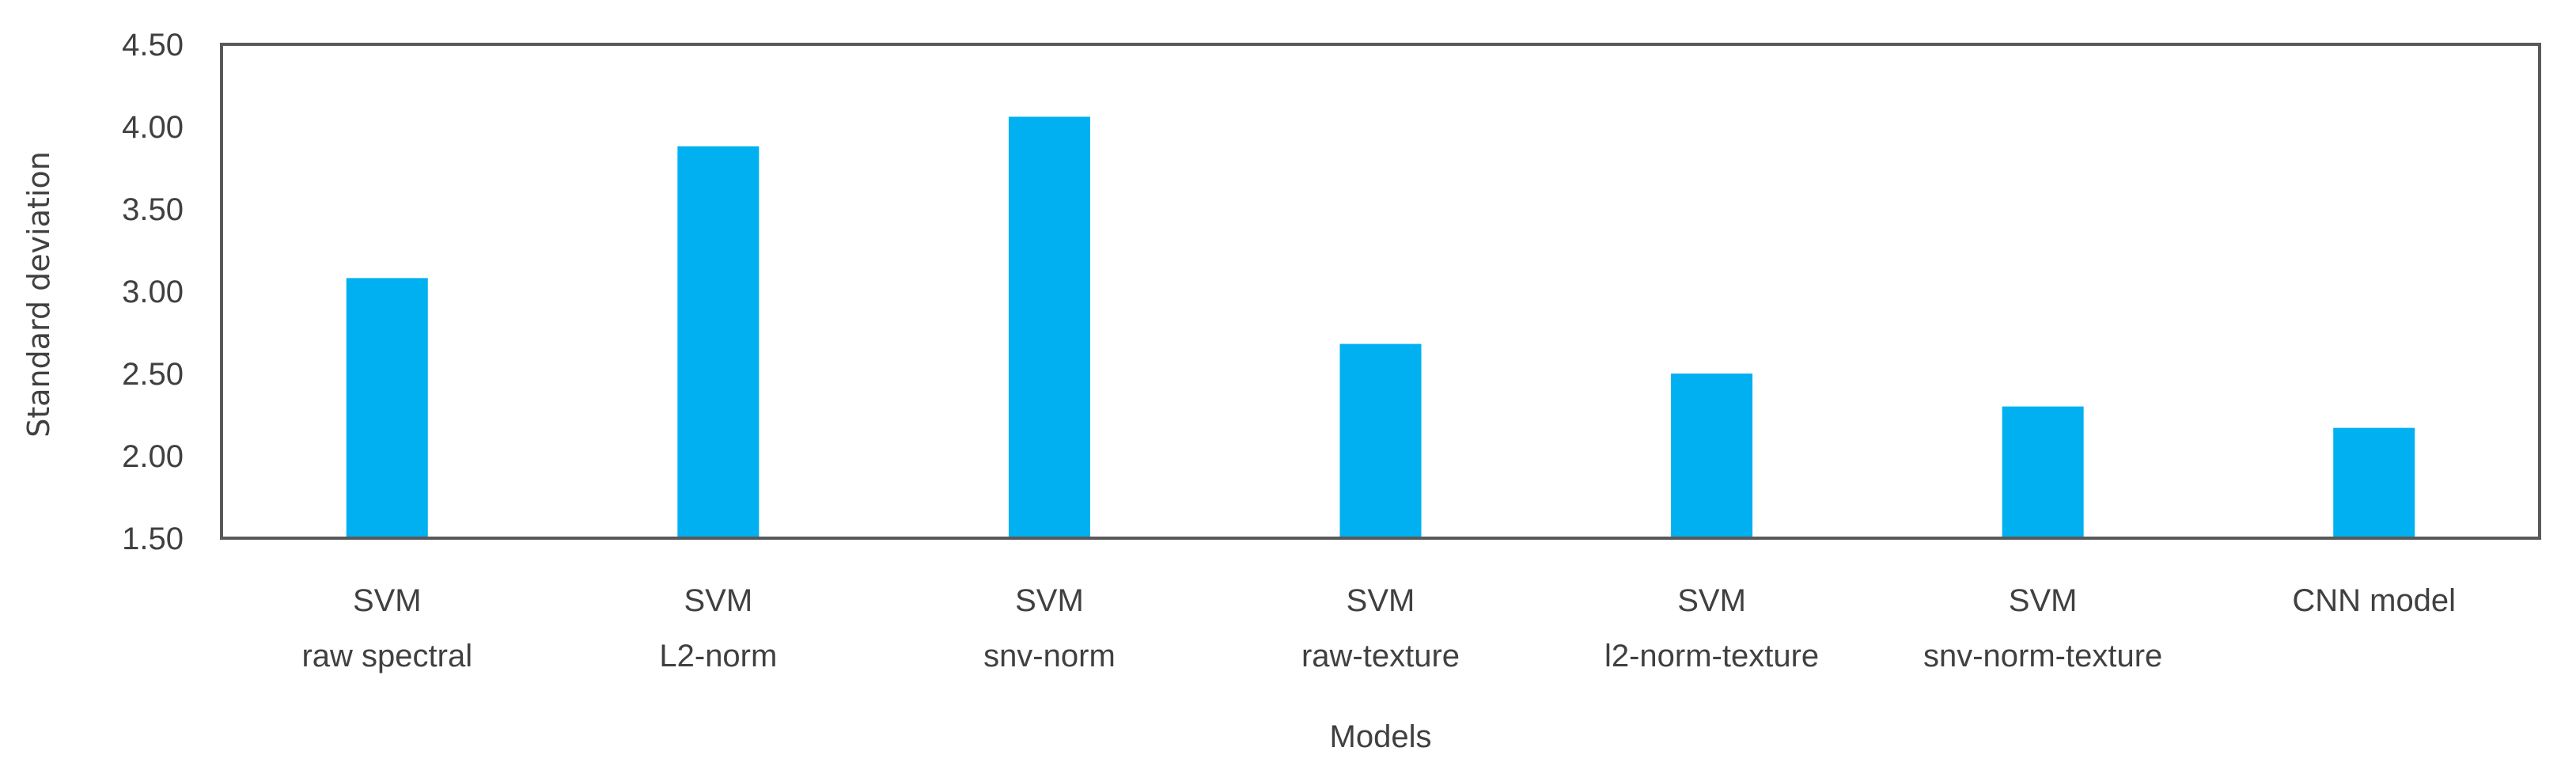 The height and width of the screenshot is (774, 2576). Describe the element at coordinates (718, 656) in the screenshot. I see `x-category-label: L2-norm` at that location.